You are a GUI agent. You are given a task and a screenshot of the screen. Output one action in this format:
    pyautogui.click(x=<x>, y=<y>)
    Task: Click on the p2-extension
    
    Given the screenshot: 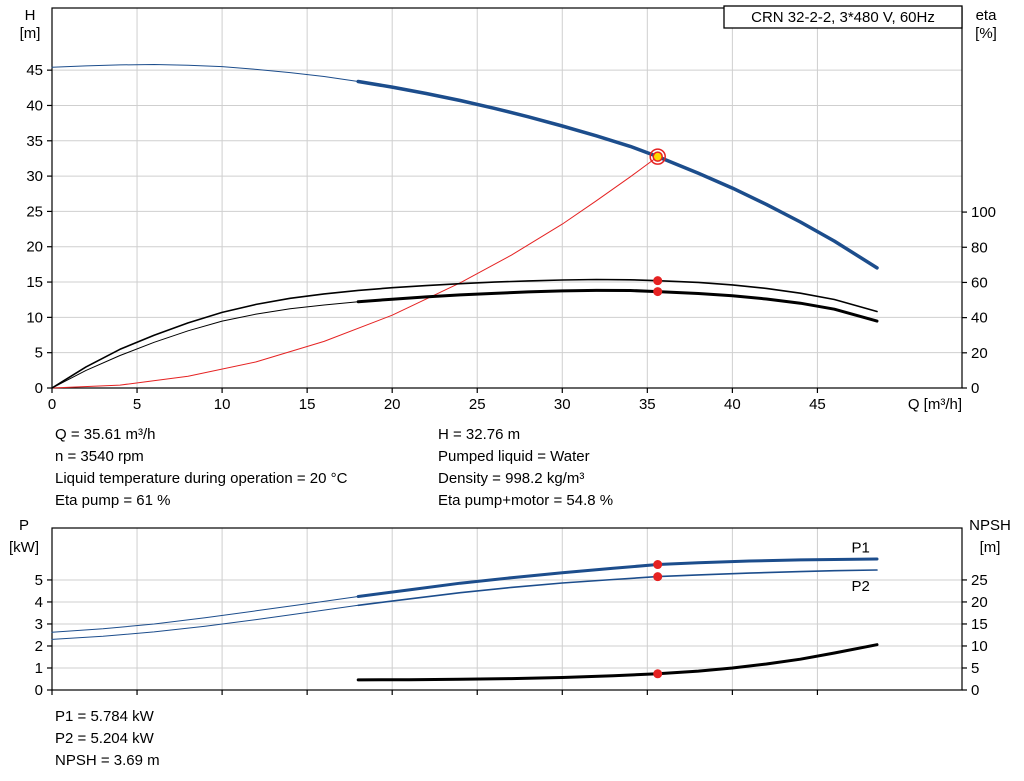 What is the action you would take?
    pyautogui.click(x=205, y=622)
    